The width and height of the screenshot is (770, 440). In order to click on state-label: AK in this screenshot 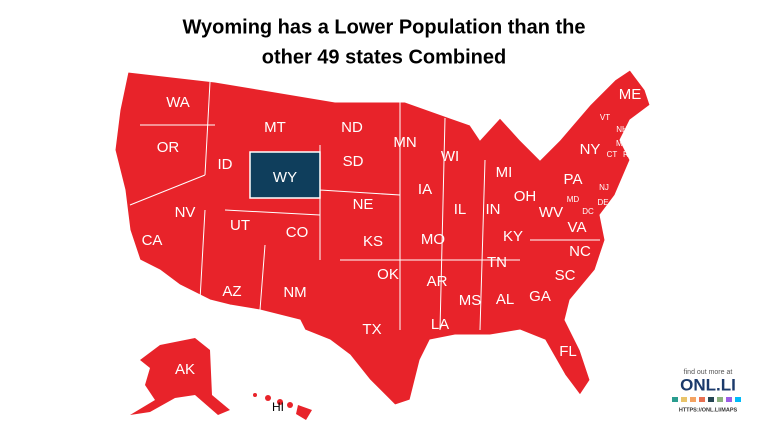, I will do `click(185, 369)`.